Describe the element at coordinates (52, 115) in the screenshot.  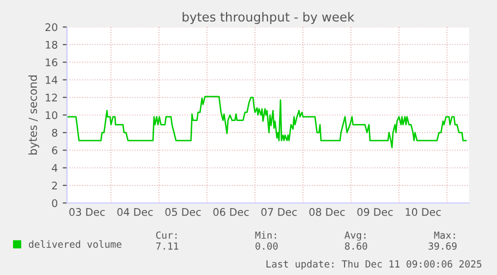
I see `y-tick-label: 10` at that location.